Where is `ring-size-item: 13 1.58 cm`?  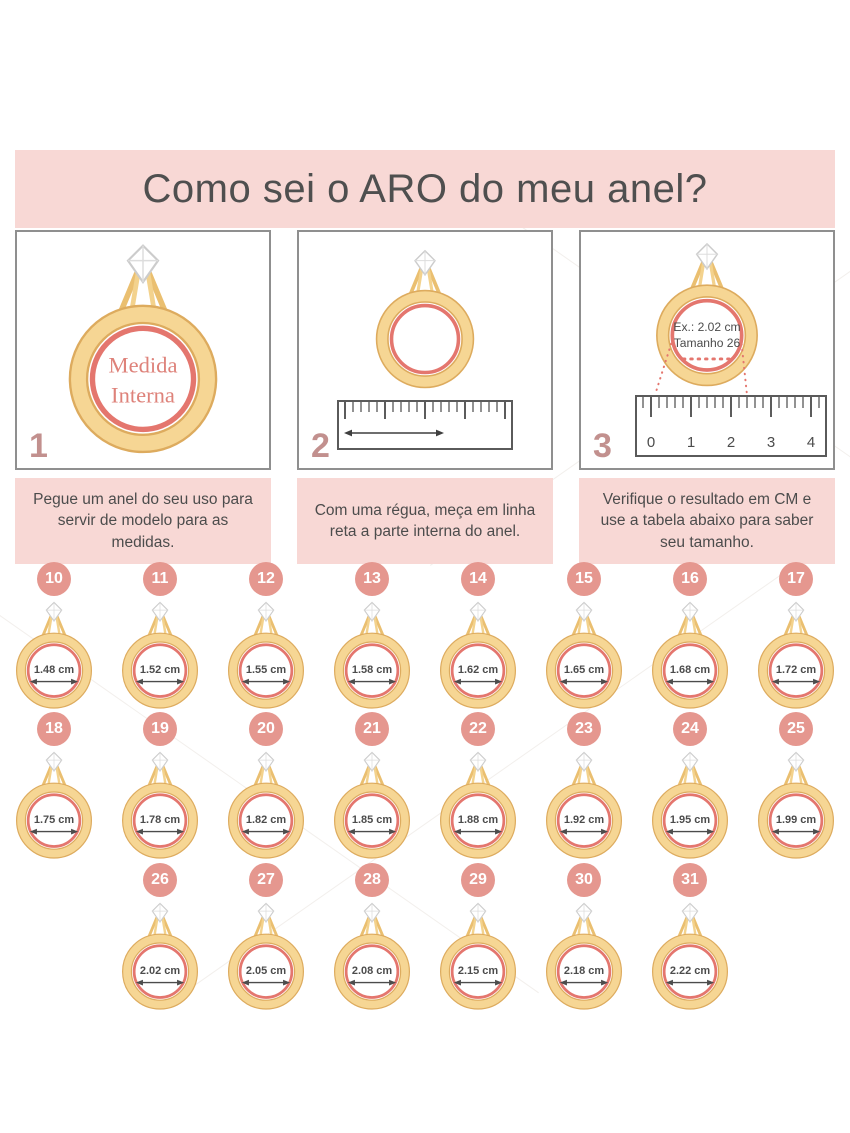 ring-size-item: 13 1.58 cm is located at coordinates (372, 637).